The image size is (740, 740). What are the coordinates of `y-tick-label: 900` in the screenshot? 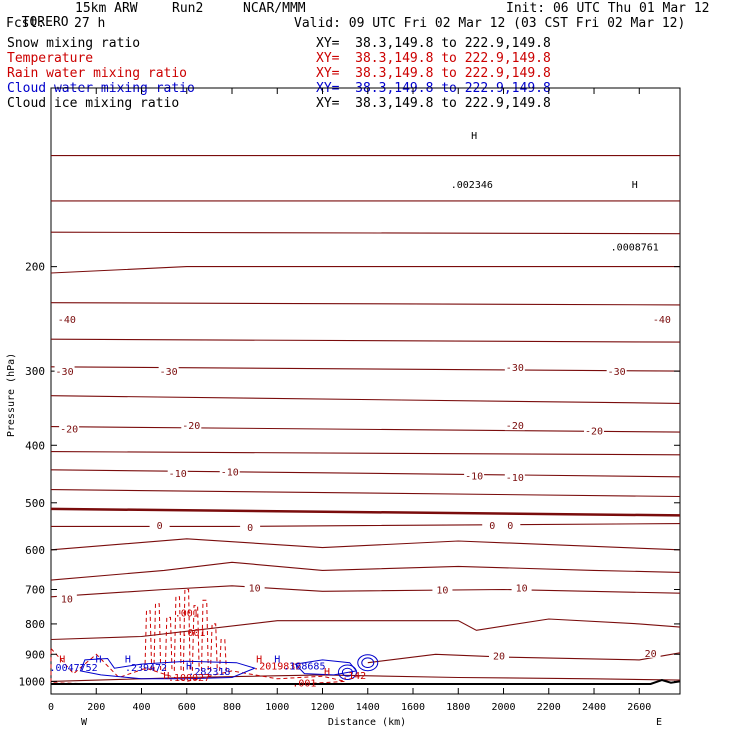 It's located at (35, 654).